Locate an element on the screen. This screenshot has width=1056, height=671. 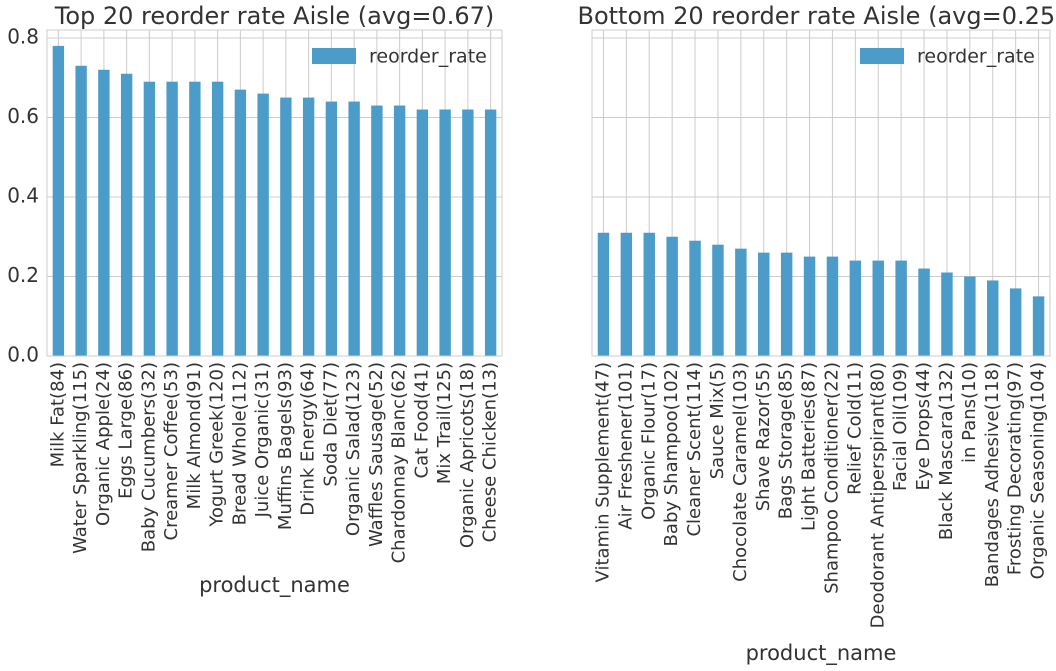
x-tick-label: Baby Cucumbers(32) is located at coordinates (148, 457).